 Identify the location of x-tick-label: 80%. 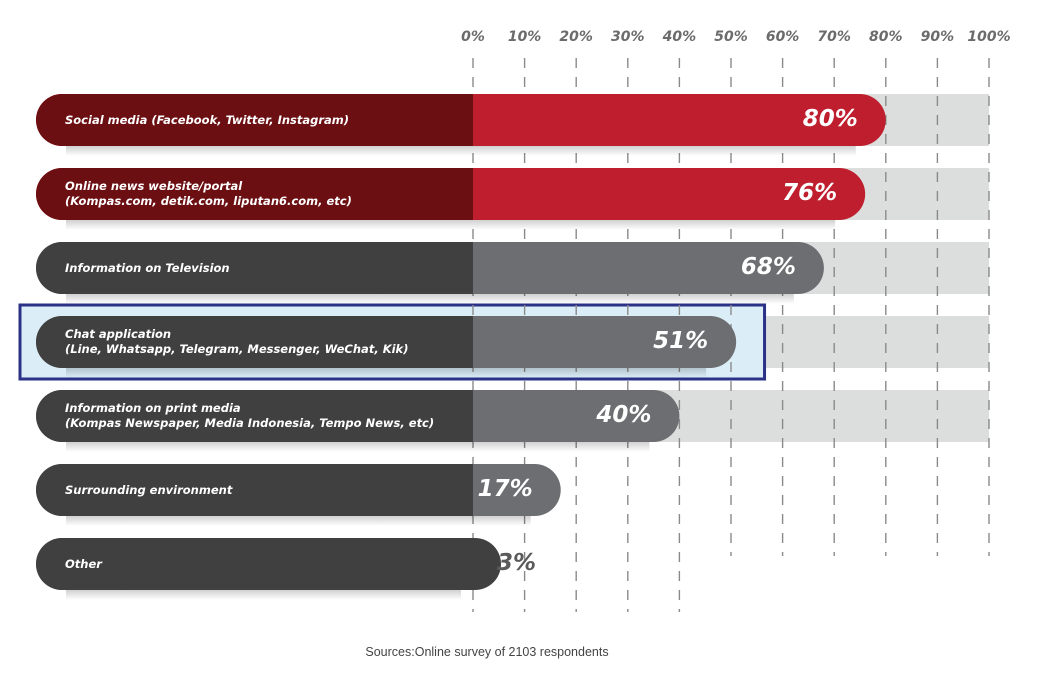
(886, 37).